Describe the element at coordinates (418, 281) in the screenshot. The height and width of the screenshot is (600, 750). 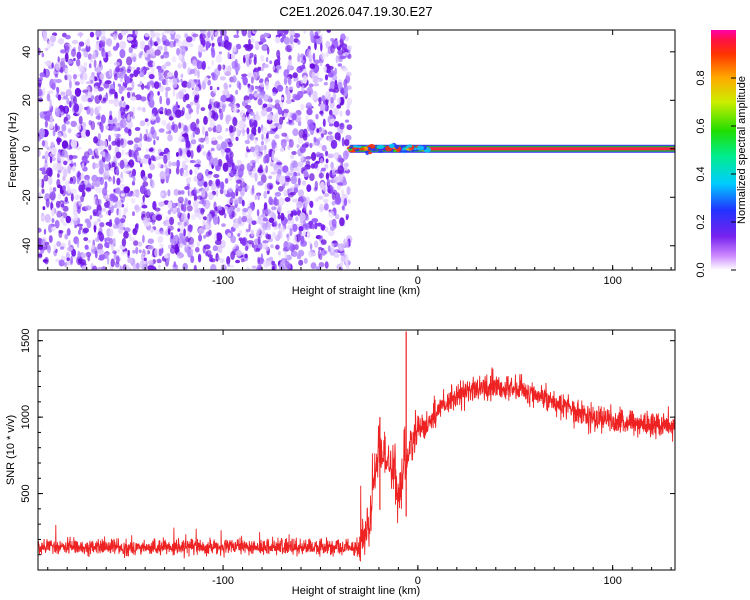
I see `spectrogram-xtick-label: 0` at that location.